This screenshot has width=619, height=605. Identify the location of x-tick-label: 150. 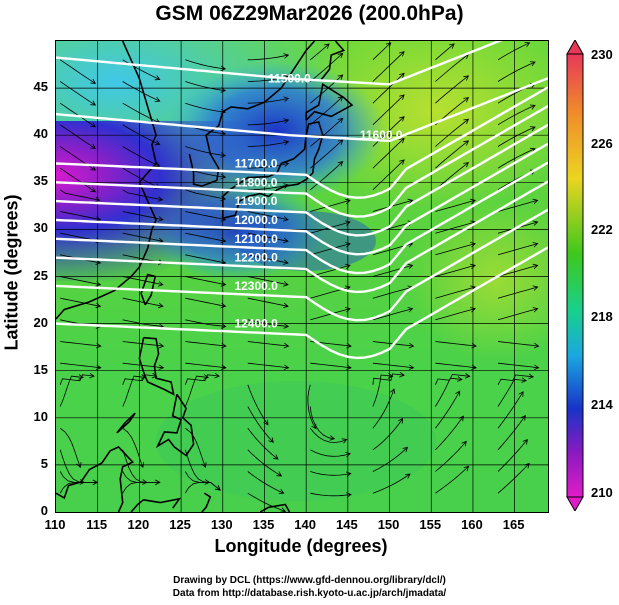
(388, 524).